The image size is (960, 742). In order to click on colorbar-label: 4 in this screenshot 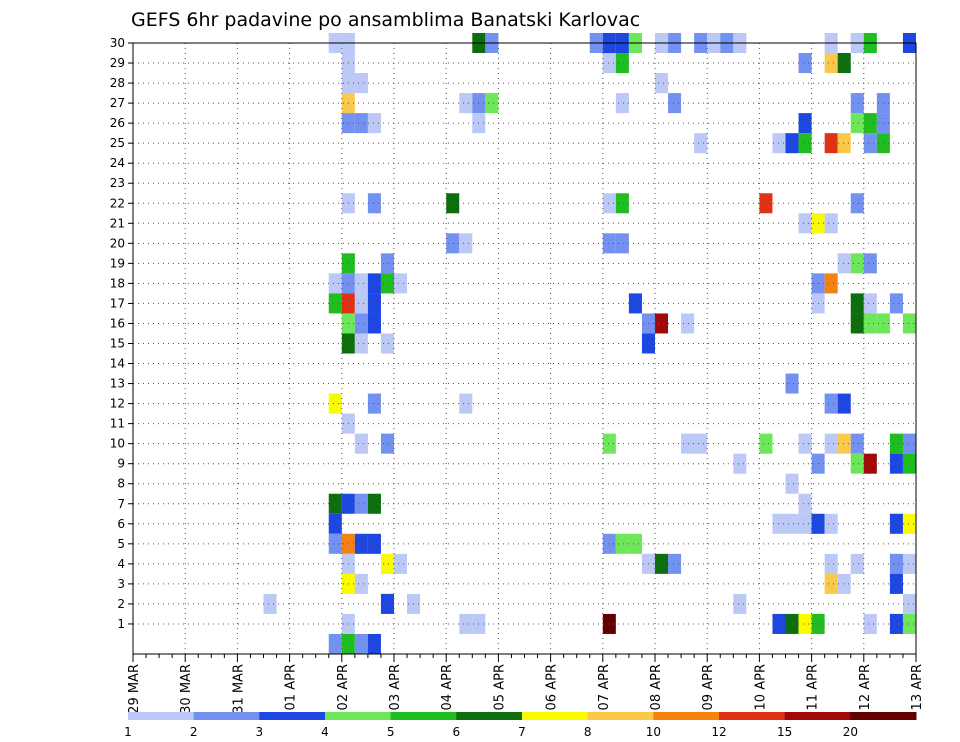, I will do `click(325, 732)`.